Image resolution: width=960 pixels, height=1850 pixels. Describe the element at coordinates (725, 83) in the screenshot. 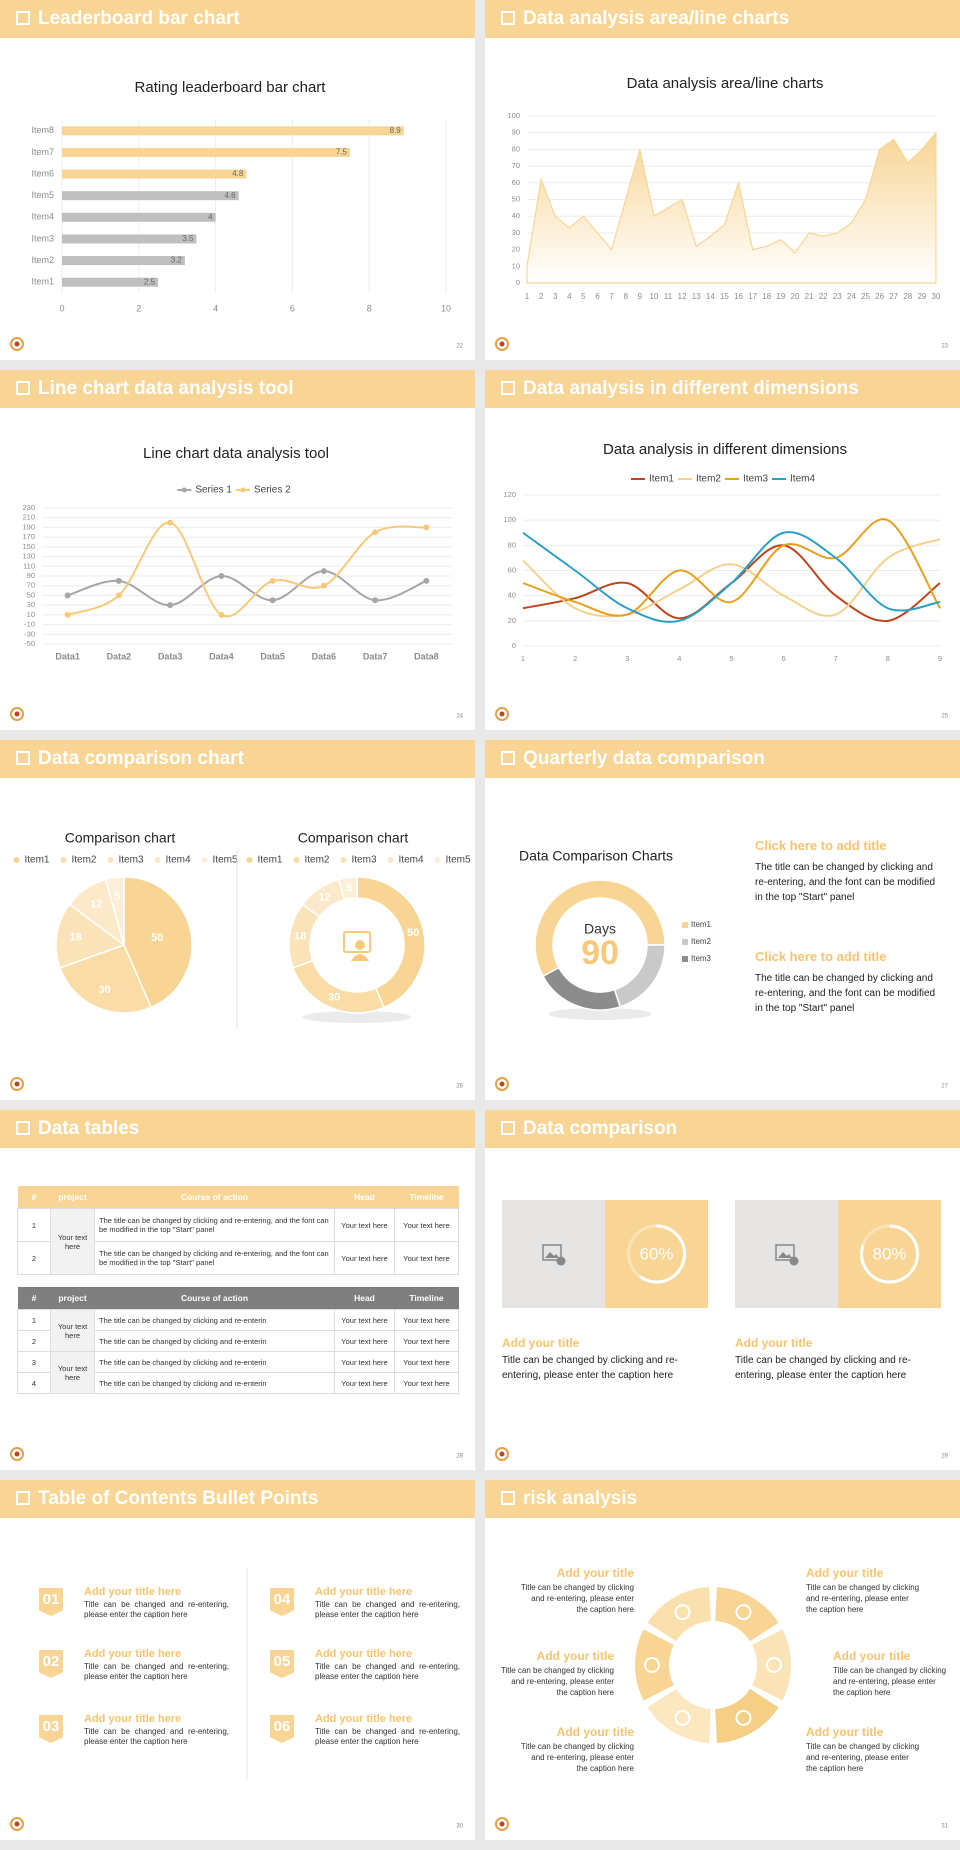

I see `chart-title: Data analysis area/line charts` at that location.